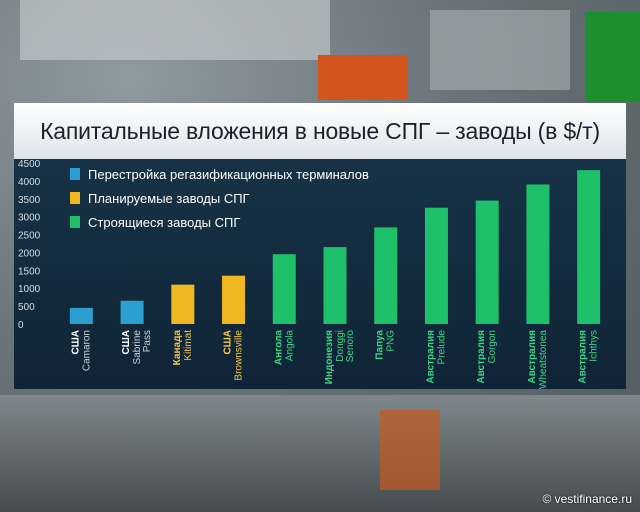  Describe the element at coordinates (29, 253) in the screenshot. I see `y-tick-label: 2000` at that location.